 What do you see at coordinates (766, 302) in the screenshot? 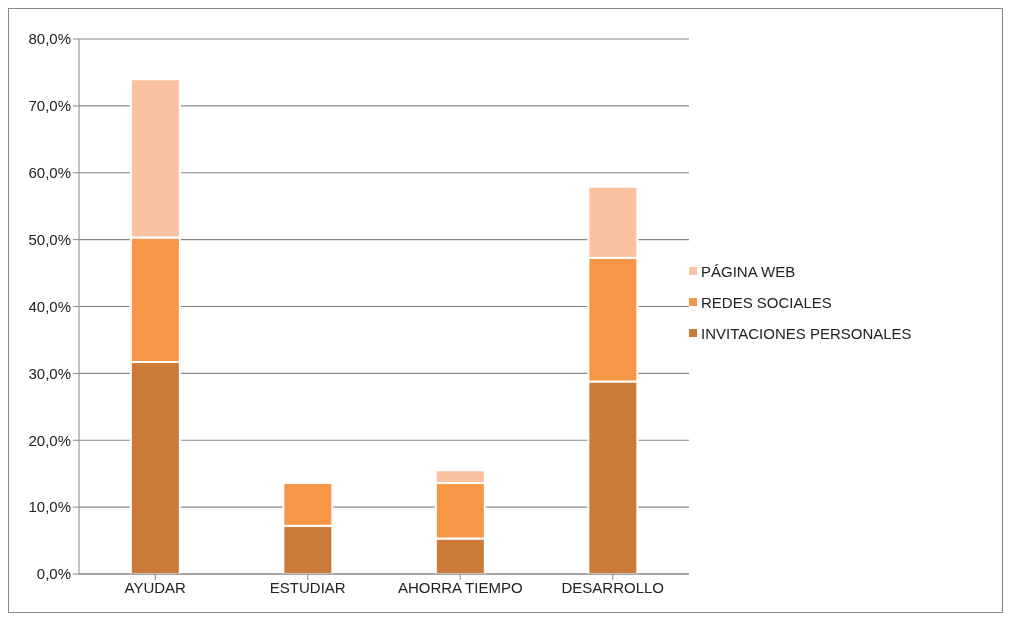
I see `legend-label: REDES SOCIALES` at bounding box center [766, 302].